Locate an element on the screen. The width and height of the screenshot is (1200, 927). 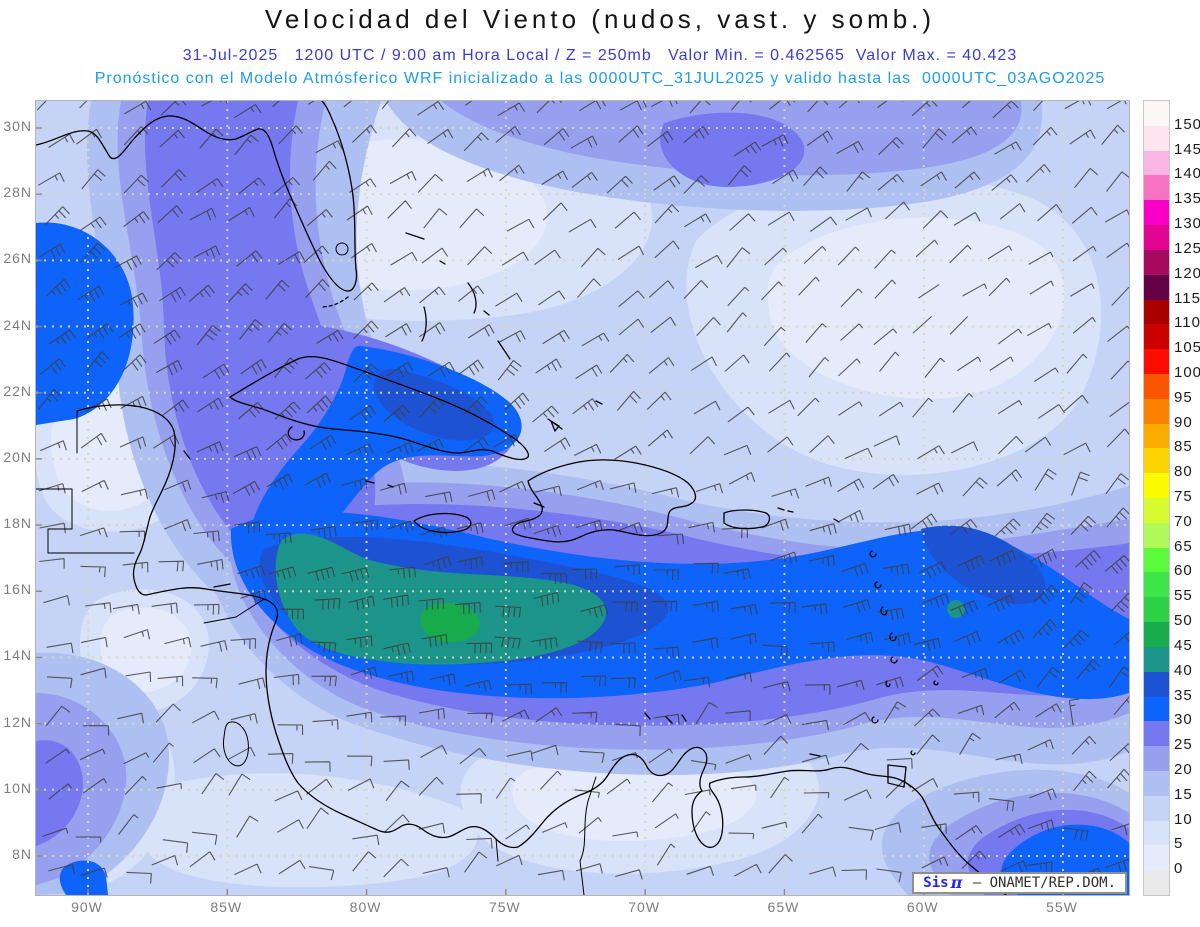
coast-puerto-rico is located at coordinates (747, 519).